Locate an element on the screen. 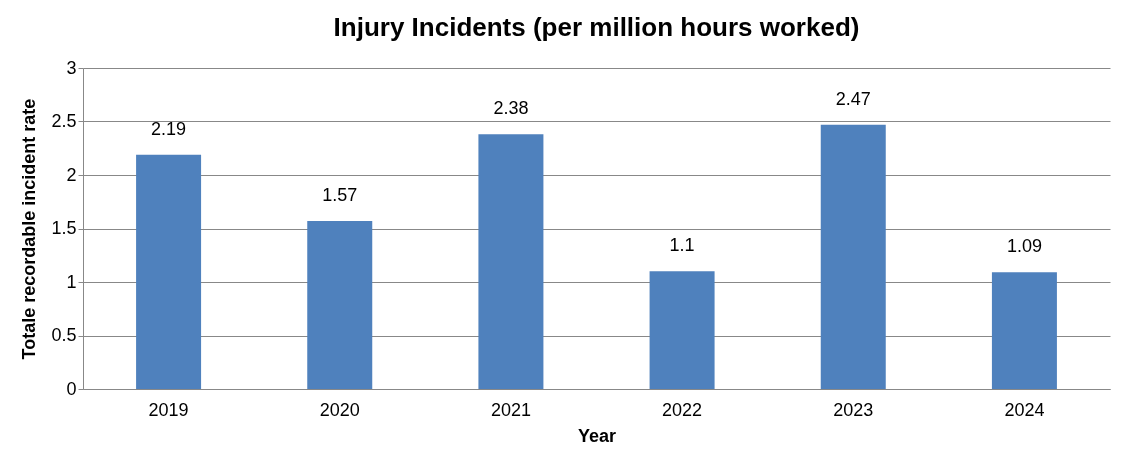 The height and width of the screenshot is (455, 1135). x-tick-label: 2024 is located at coordinates (1024, 409).